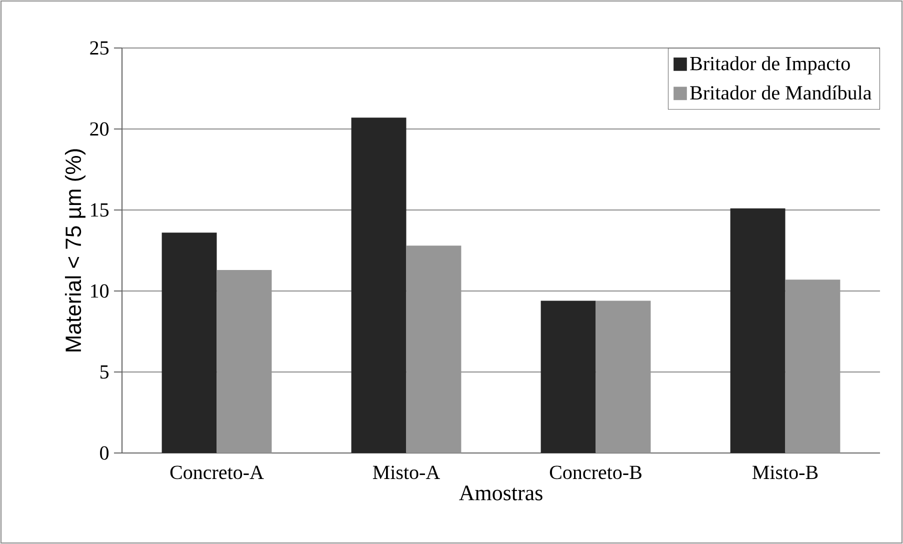 Image resolution: width=903 pixels, height=544 pixels. What do you see at coordinates (770, 65) in the screenshot?
I see `legend-label: Britador de Impacto` at bounding box center [770, 65].